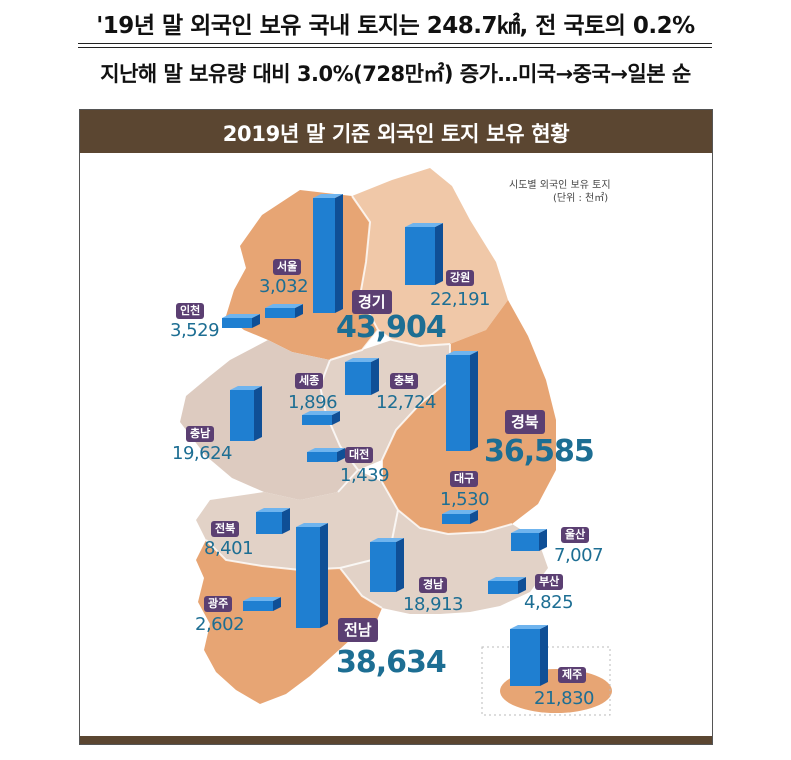 Image resolution: width=791 pixels, height=760 pixels. What do you see at coordinates (195, 330) in the screenshot?
I see `region-value: 3,529` at bounding box center [195, 330].